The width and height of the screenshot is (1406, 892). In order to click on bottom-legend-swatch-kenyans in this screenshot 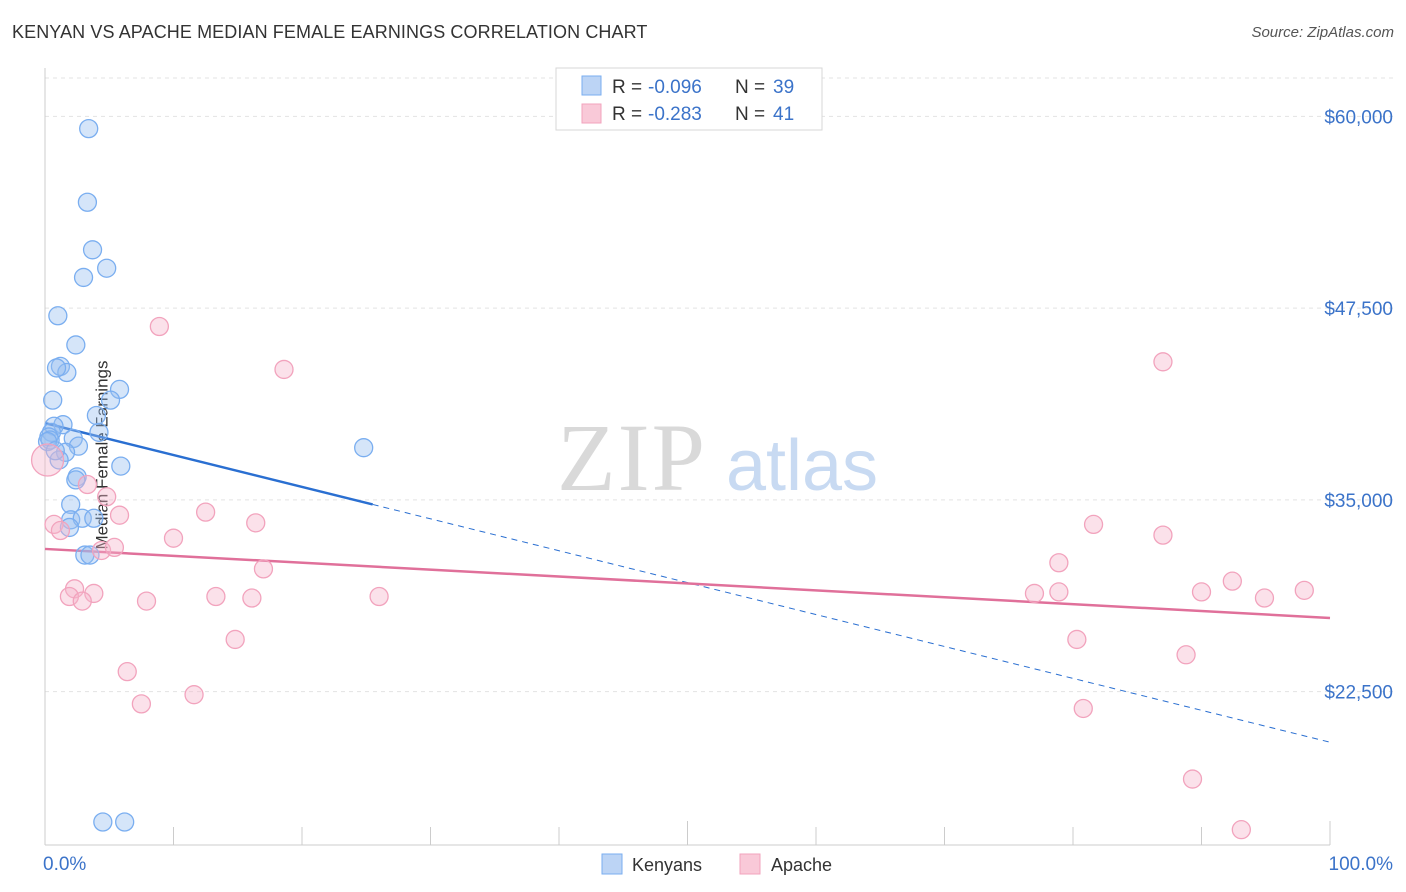, I will do `click(612, 864)`.